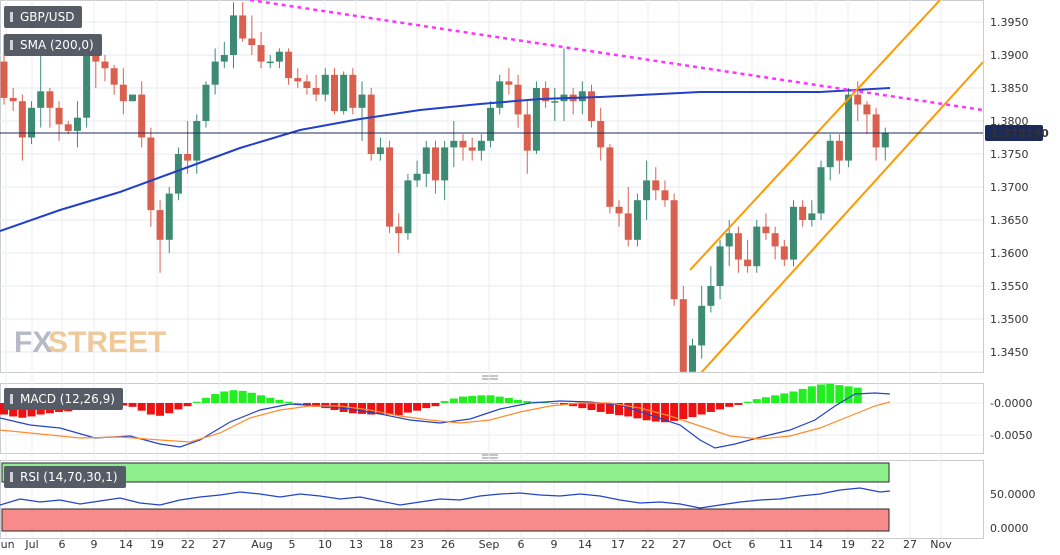 The height and width of the screenshot is (555, 1060). What do you see at coordinates (521, 544) in the screenshot?
I see `time-tick-label: 6` at bounding box center [521, 544].